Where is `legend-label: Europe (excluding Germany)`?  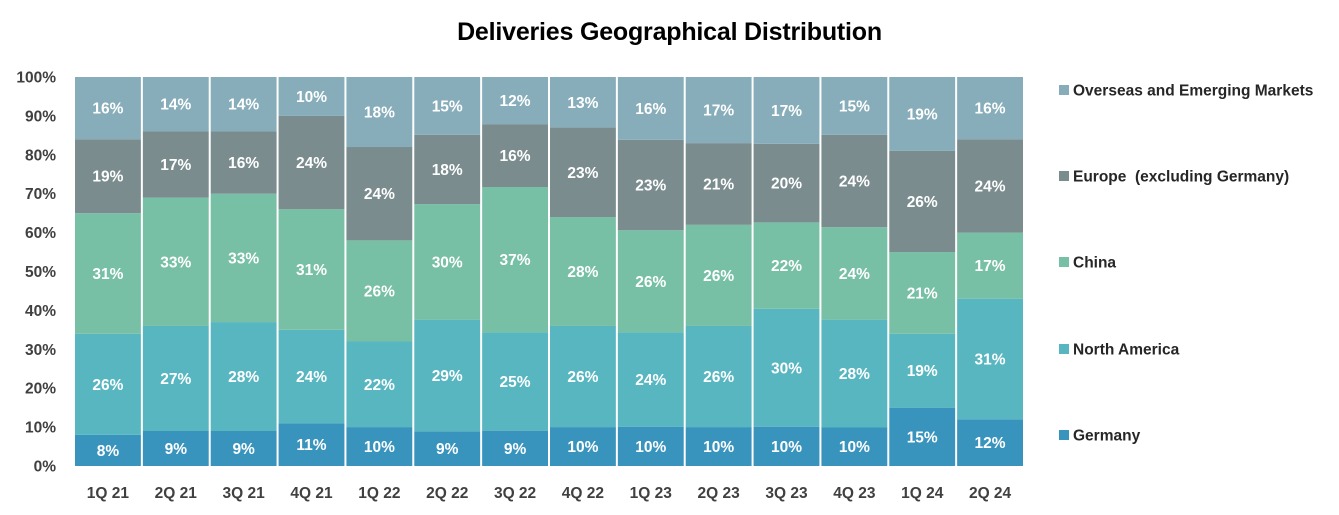
legend-label: Europe (excluding Germany) is located at coordinates (1181, 177).